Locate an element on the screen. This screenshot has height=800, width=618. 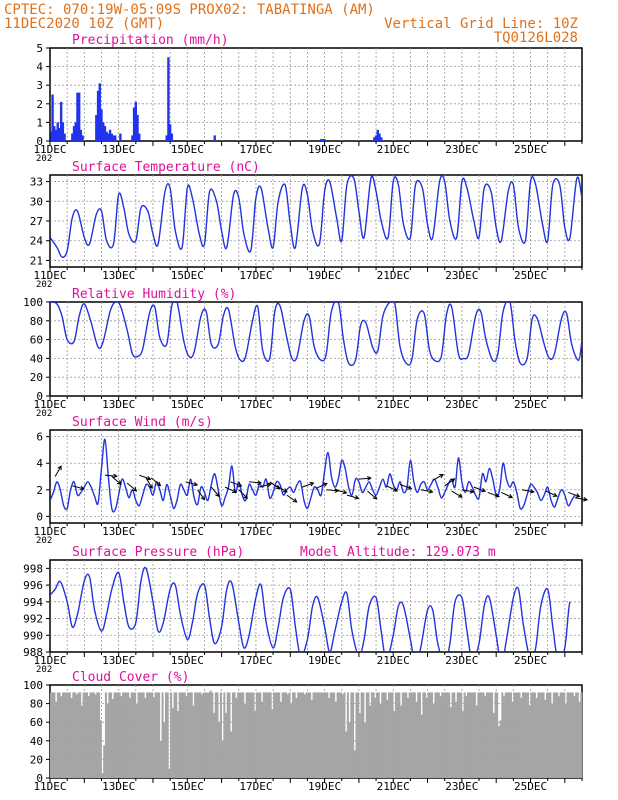
pres-xtick-label: 15DEC is located at coordinates (187, 660).